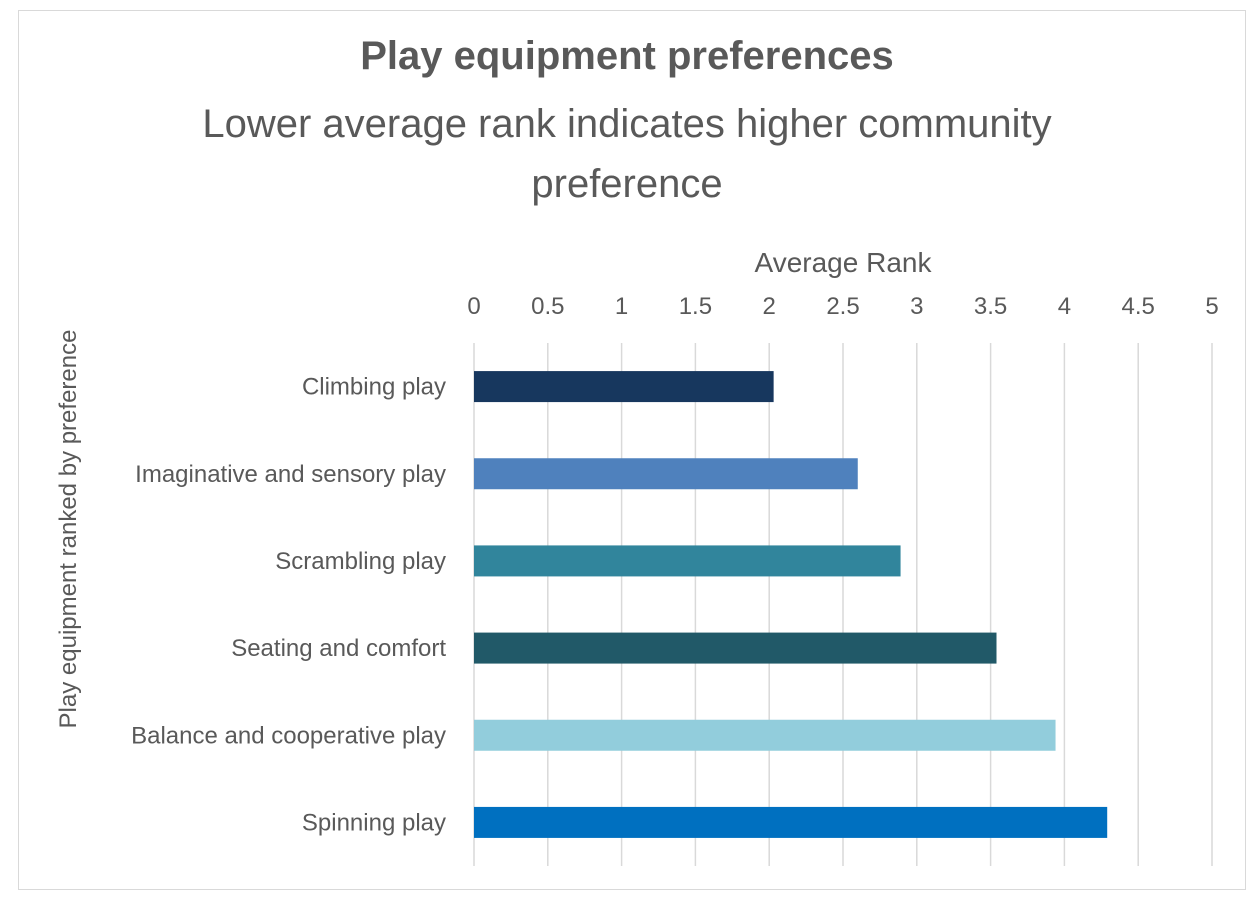  What do you see at coordinates (844, 262) in the screenshot?
I see `x-axis-label: Average Rank` at bounding box center [844, 262].